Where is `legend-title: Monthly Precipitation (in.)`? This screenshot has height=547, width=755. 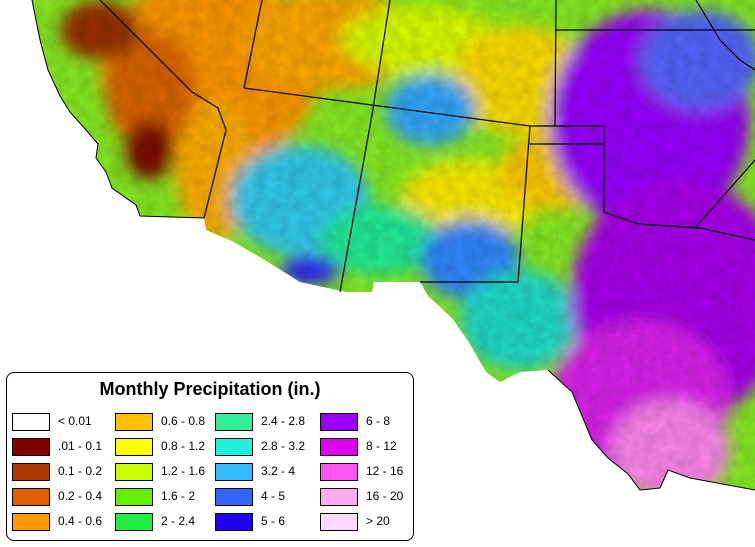
legend-title: Monthly Precipitation (in.) is located at coordinates (210, 389).